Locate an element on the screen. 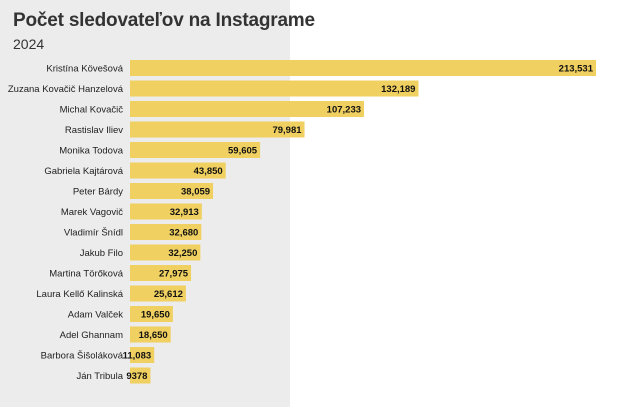  category-label: Jakub Filo is located at coordinates (101, 253).